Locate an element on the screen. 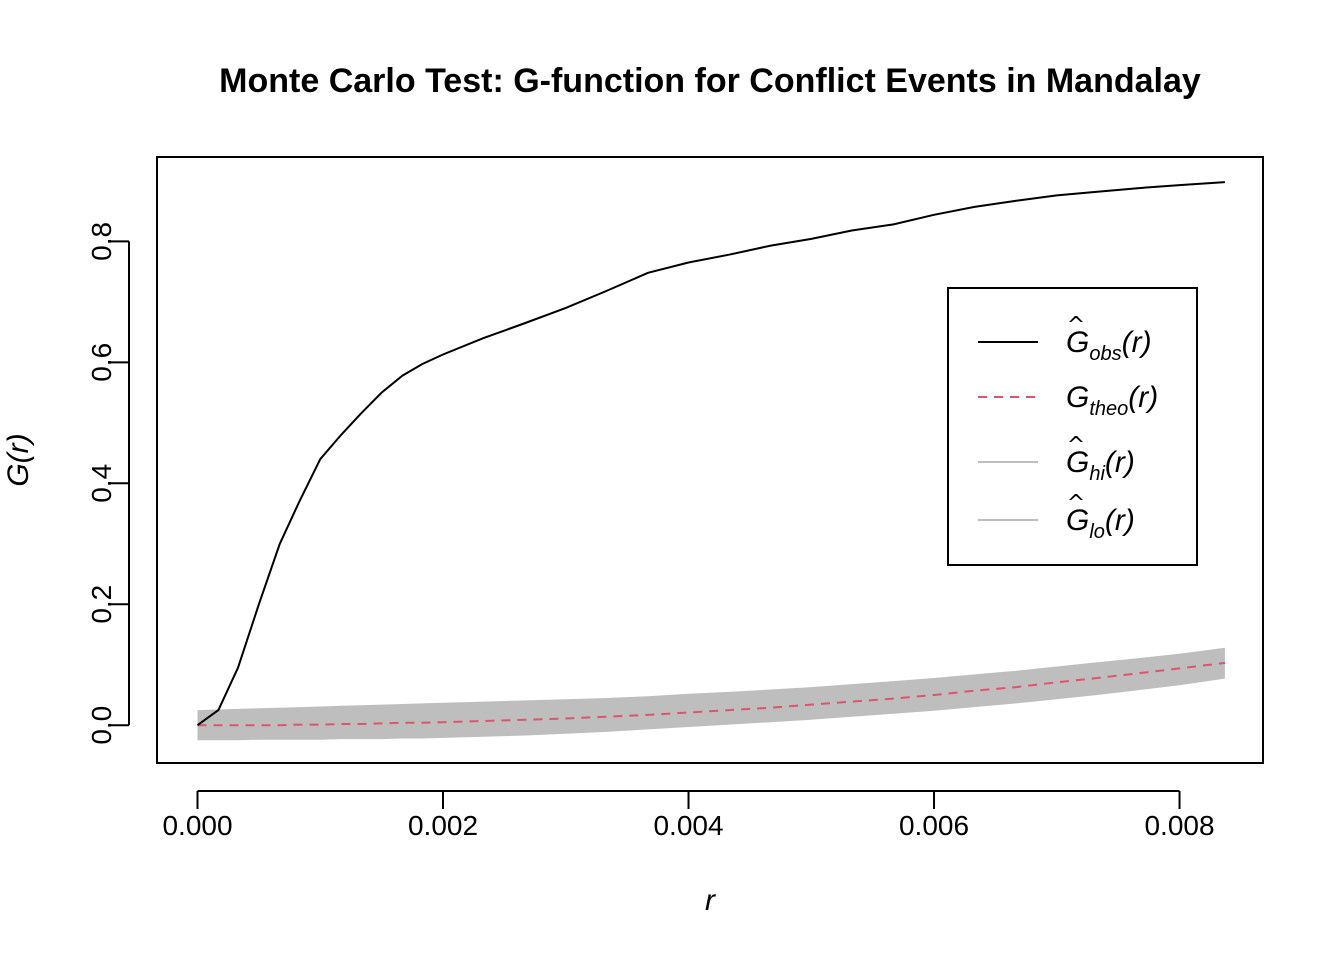  y-tick-label: 0.0 is located at coordinates (101, 725).